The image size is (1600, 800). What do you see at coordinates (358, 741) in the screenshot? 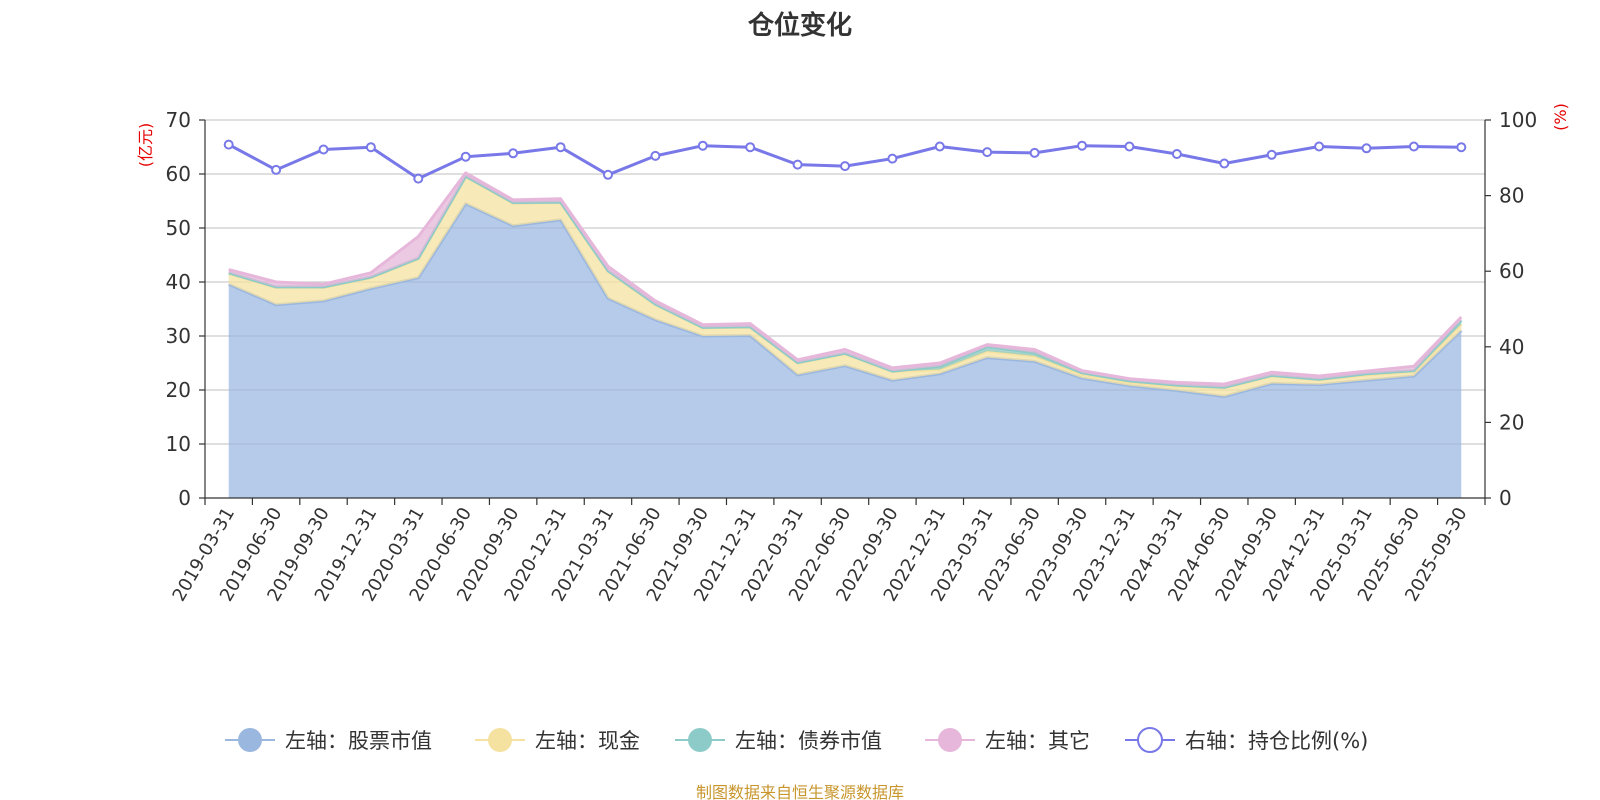
I see `legend-label-0: 左轴：股票市值` at bounding box center [358, 741].